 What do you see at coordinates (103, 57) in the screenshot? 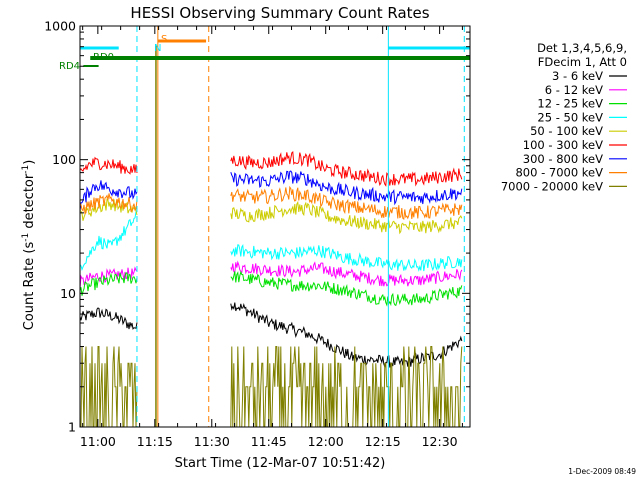
I see `rd0-marker-label: RD0` at bounding box center [103, 57].